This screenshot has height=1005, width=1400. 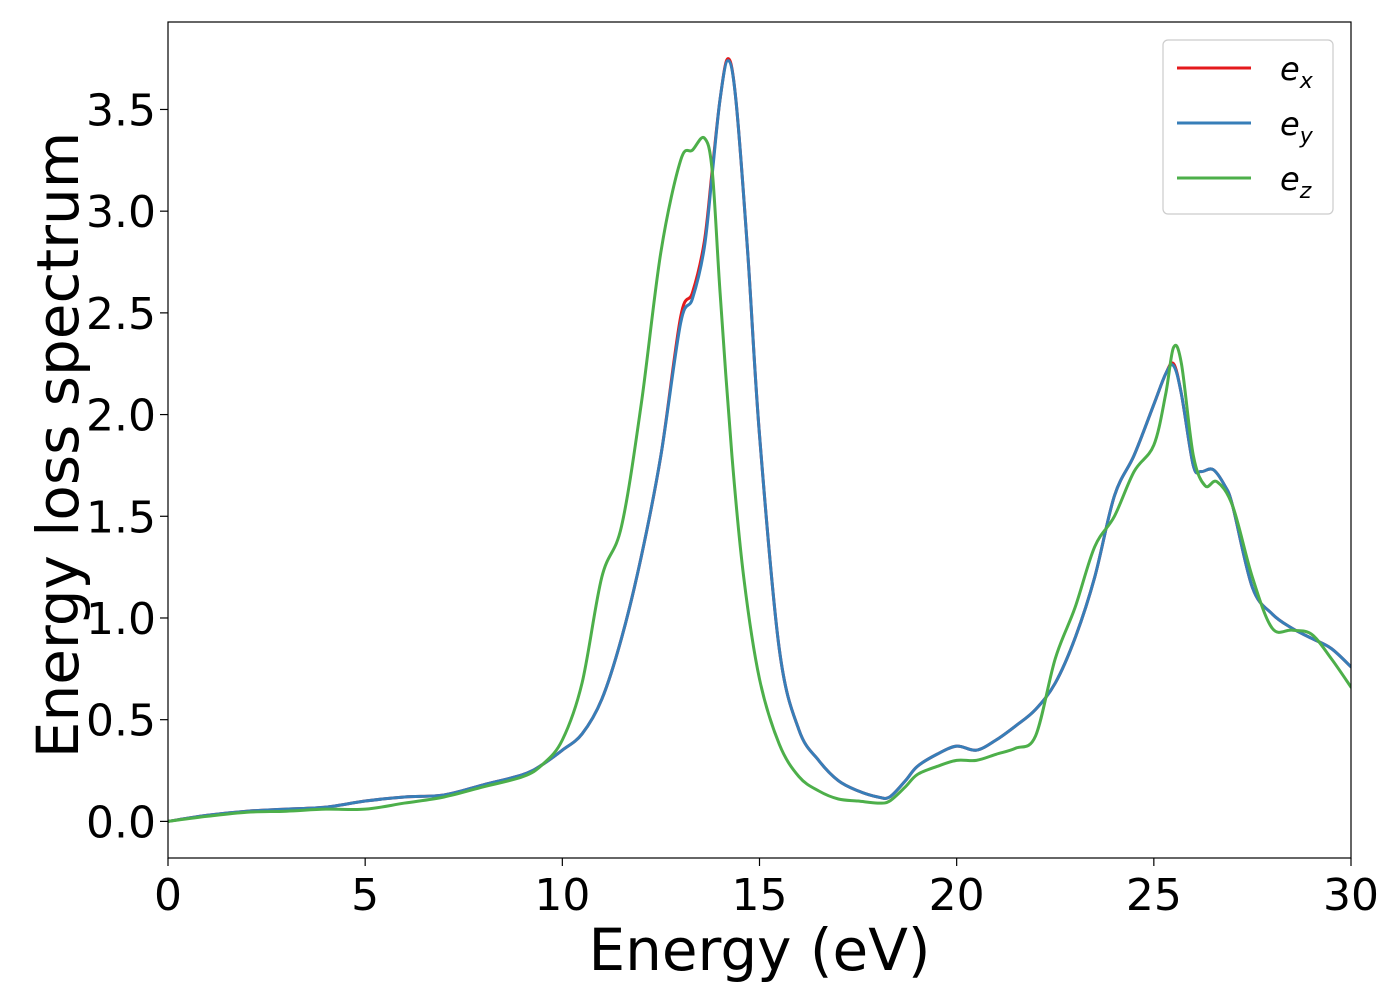 I want to click on legend-label-y: ey, so click(x=1297, y=127).